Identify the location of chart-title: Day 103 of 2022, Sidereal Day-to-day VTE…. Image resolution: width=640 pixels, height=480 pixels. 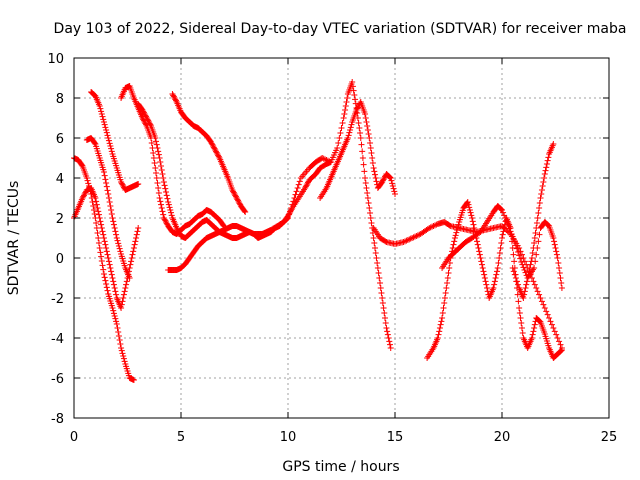
(340, 29).